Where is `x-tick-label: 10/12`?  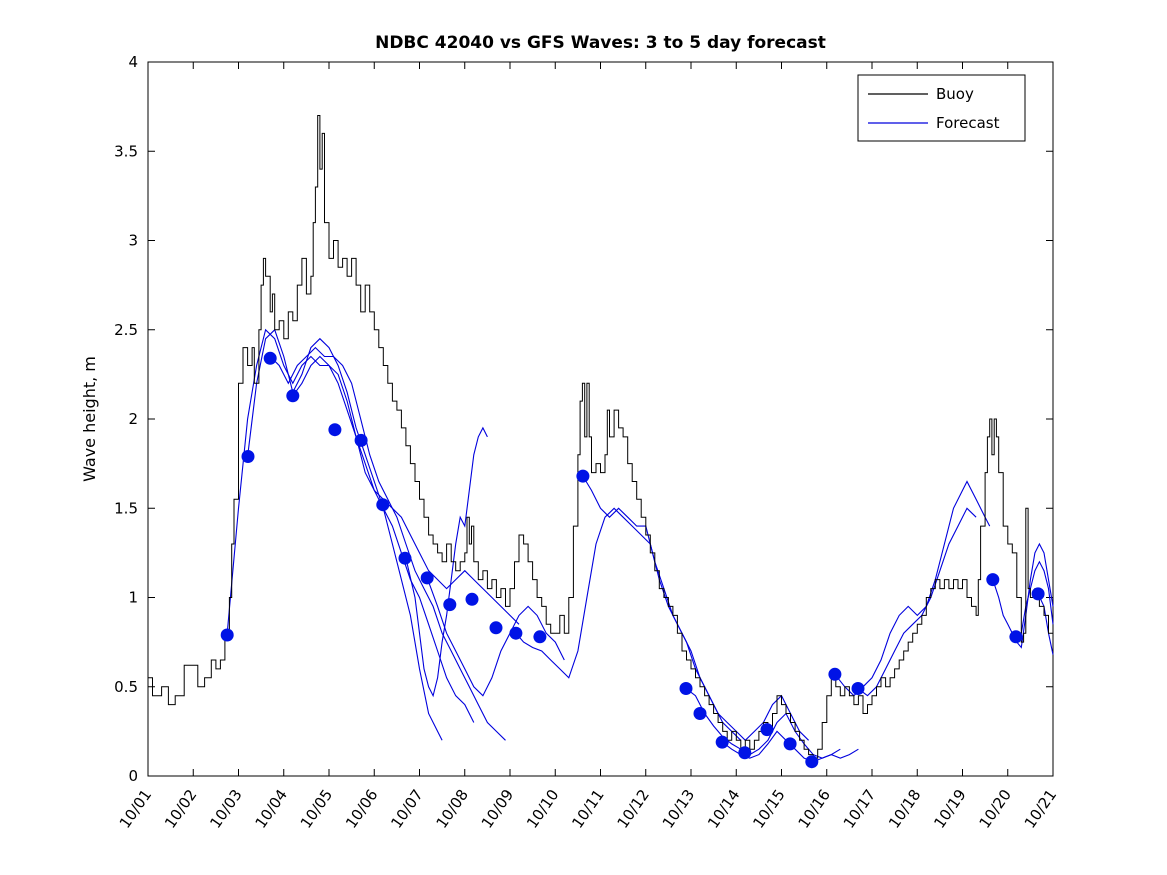
x-tick-label: 10/12 is located at coordinates (633, 809).